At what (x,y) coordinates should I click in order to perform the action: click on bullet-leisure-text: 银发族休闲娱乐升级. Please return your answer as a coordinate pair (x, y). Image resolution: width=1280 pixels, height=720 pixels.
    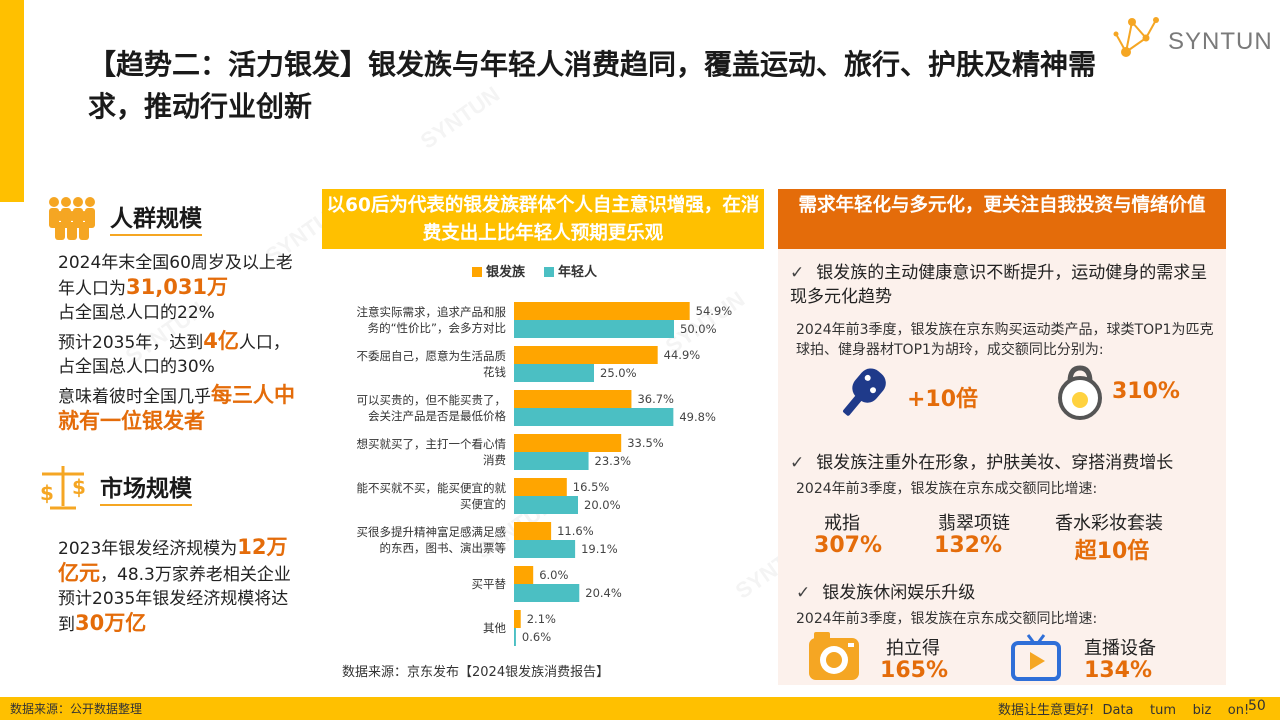
    Looking at the image, I should click on (899, 593).